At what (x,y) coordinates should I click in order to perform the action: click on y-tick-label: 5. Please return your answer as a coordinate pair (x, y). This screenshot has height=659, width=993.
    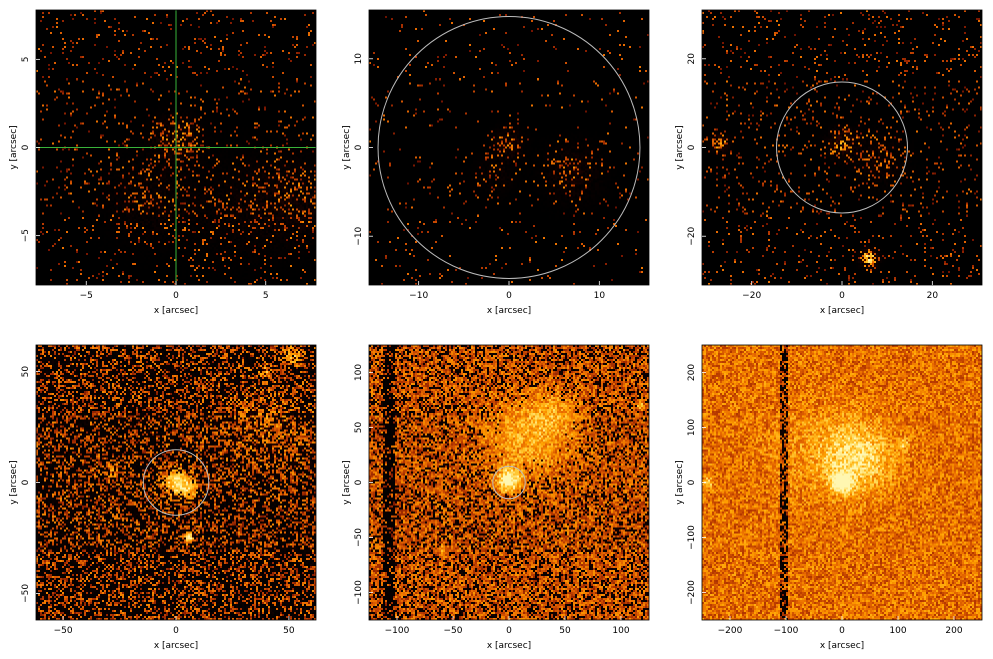
    Looking at the image, I should click on (26, 59).